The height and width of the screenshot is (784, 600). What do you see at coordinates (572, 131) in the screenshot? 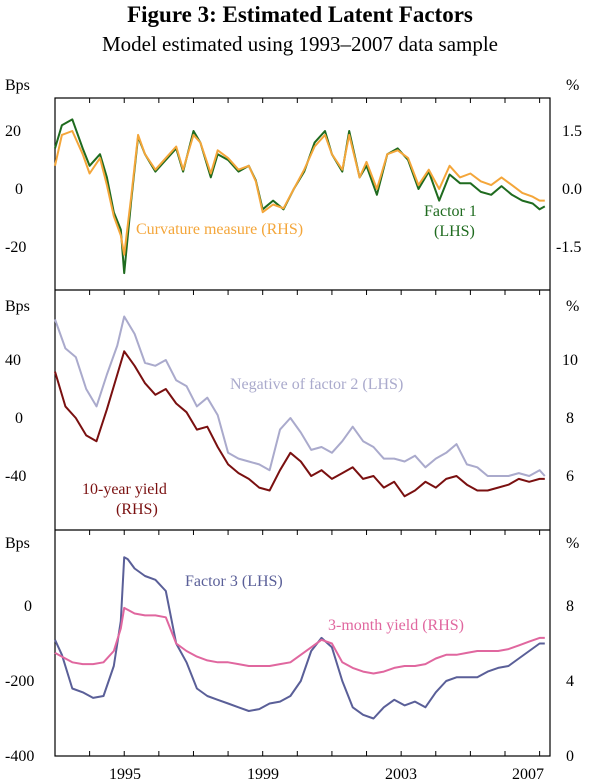
I see `top-right-tick-1.5: 1.5` at bounding box center [572, 131].